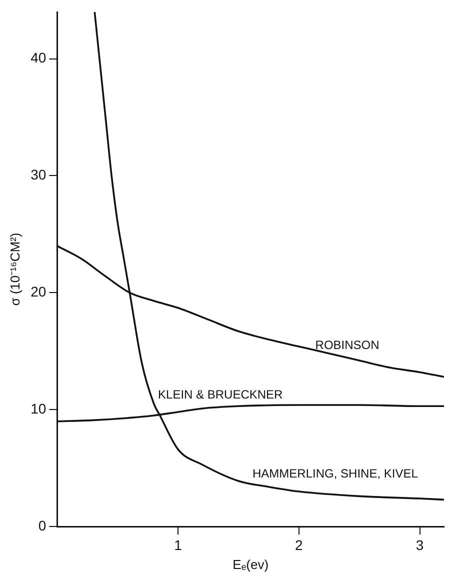 The height and width of the screenshot is (577, 450). Describe the element at coordinates (178, 544) in the screenshot. I see `x-tick-label: 1` at that location.